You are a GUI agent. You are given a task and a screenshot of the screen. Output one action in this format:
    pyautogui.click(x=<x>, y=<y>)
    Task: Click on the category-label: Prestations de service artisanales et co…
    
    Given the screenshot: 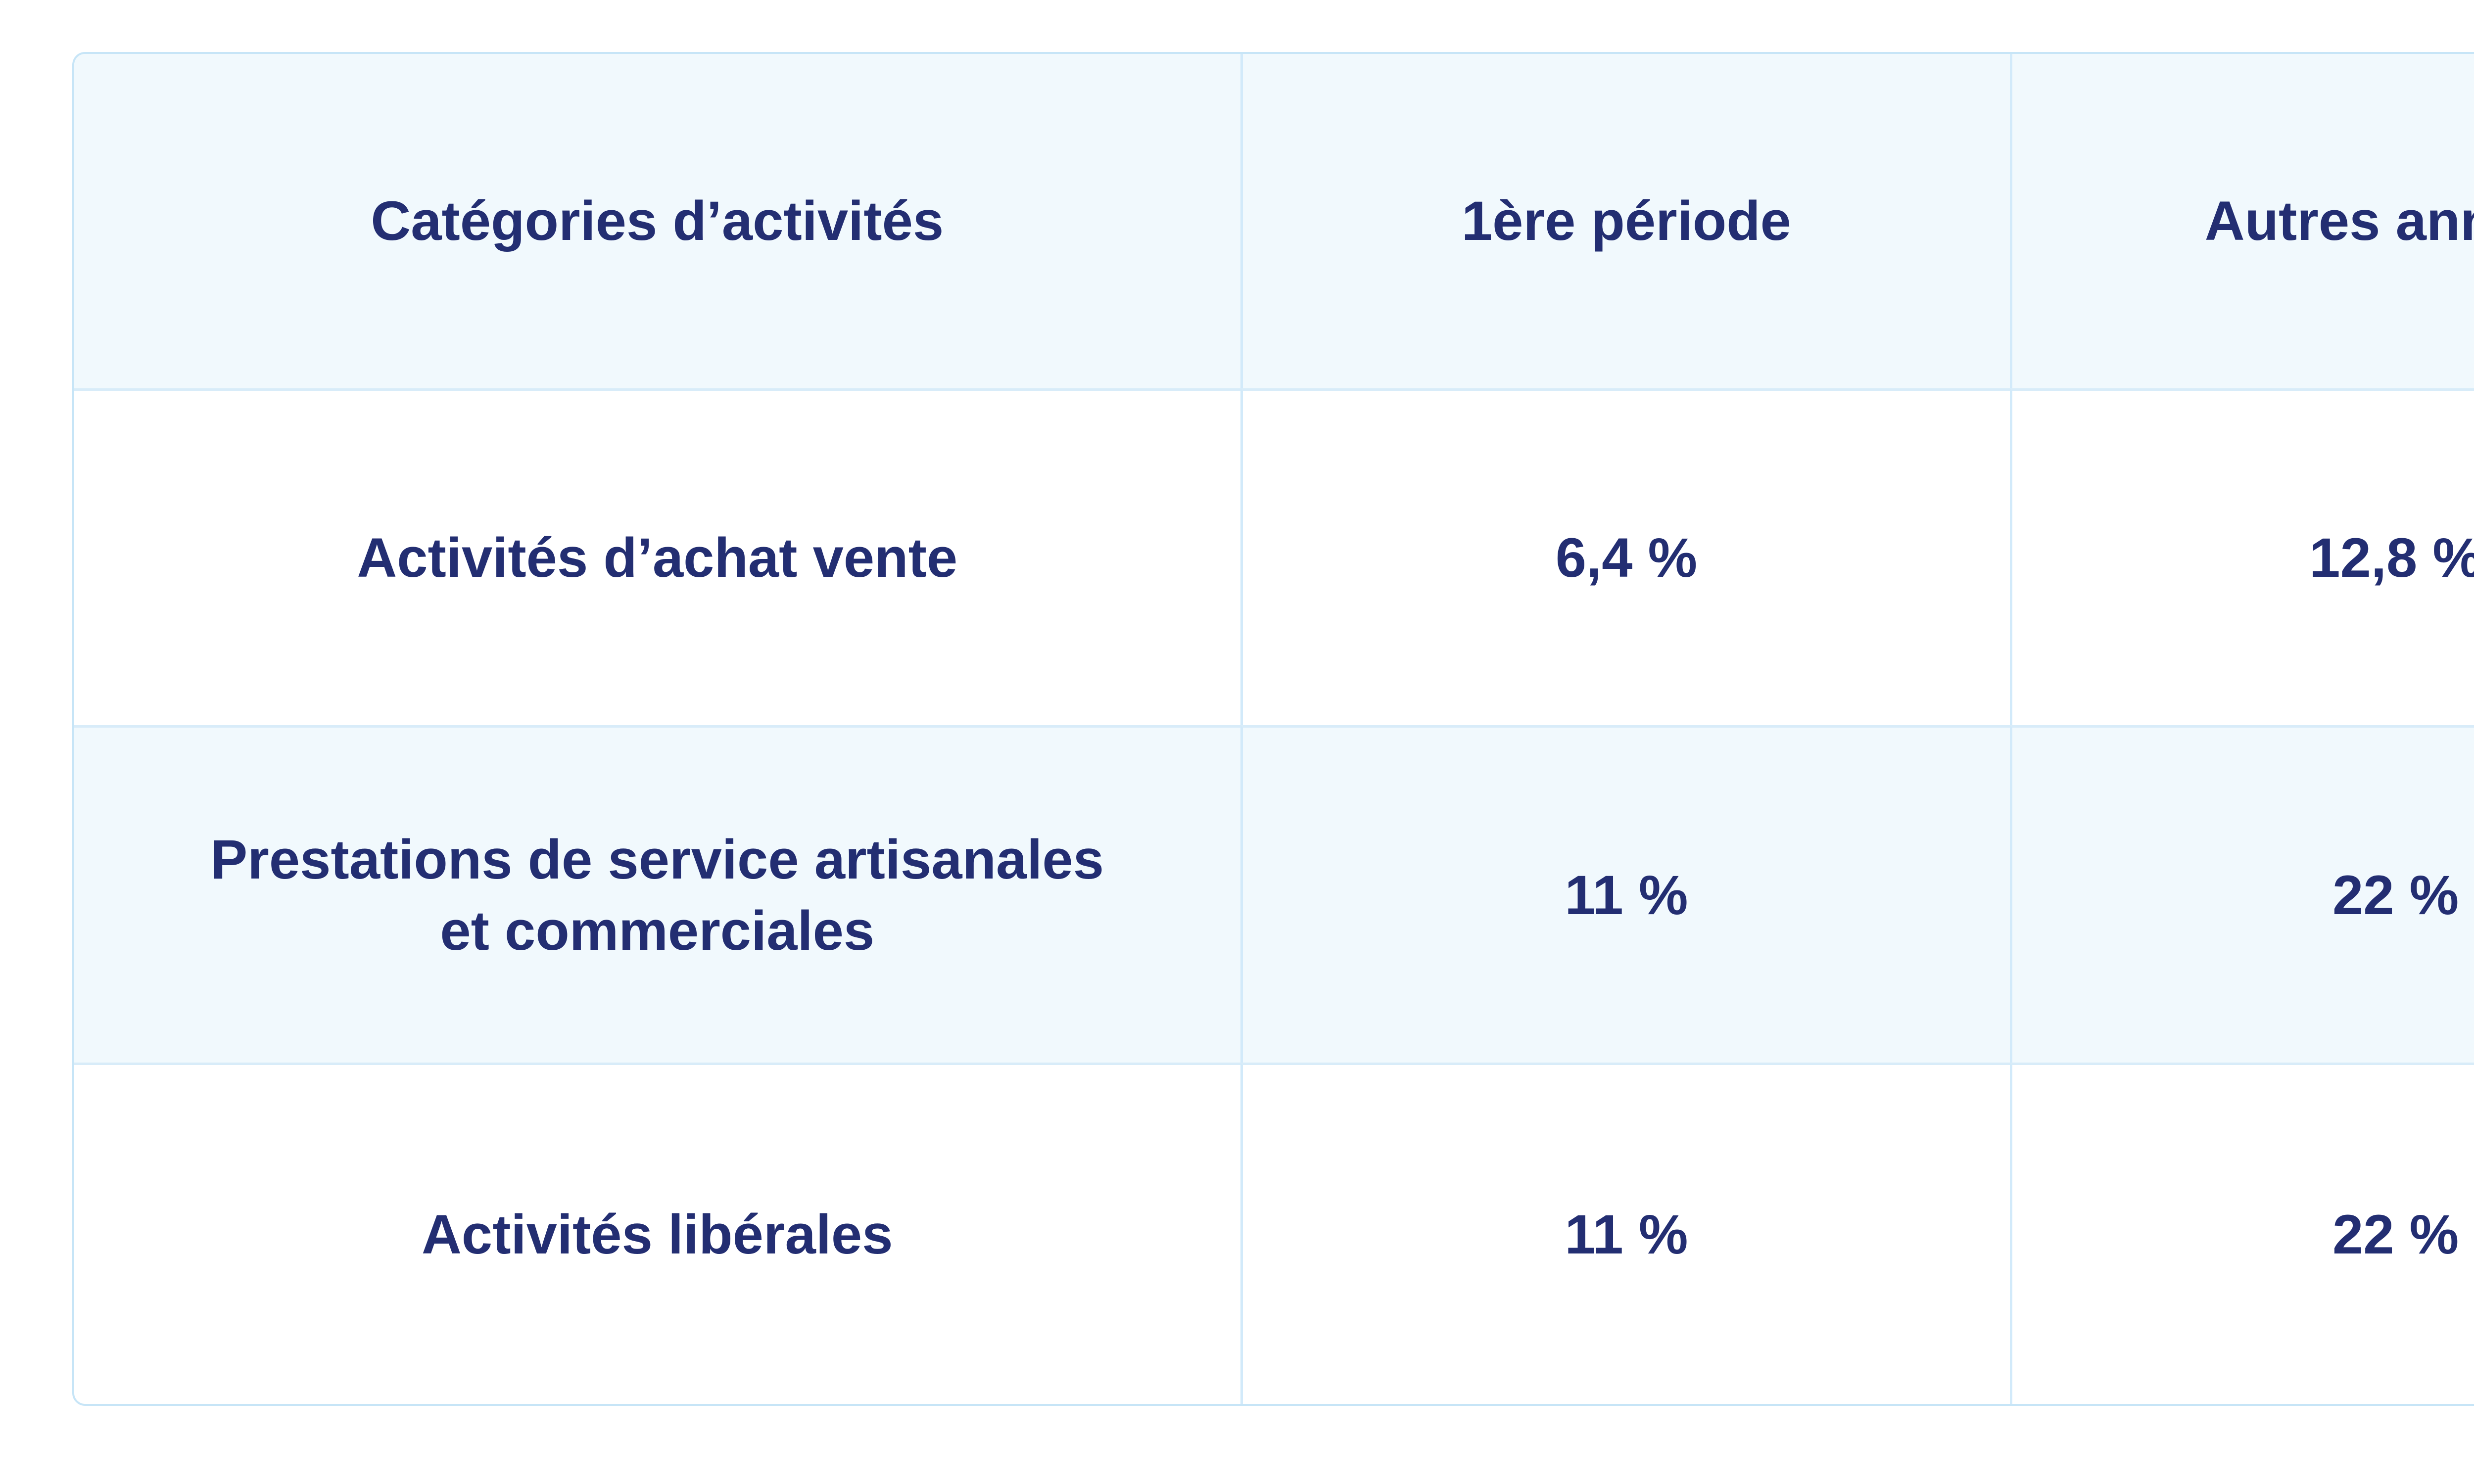 What is the action you would take?
    pyautogui.click(x=657, y=895)
    